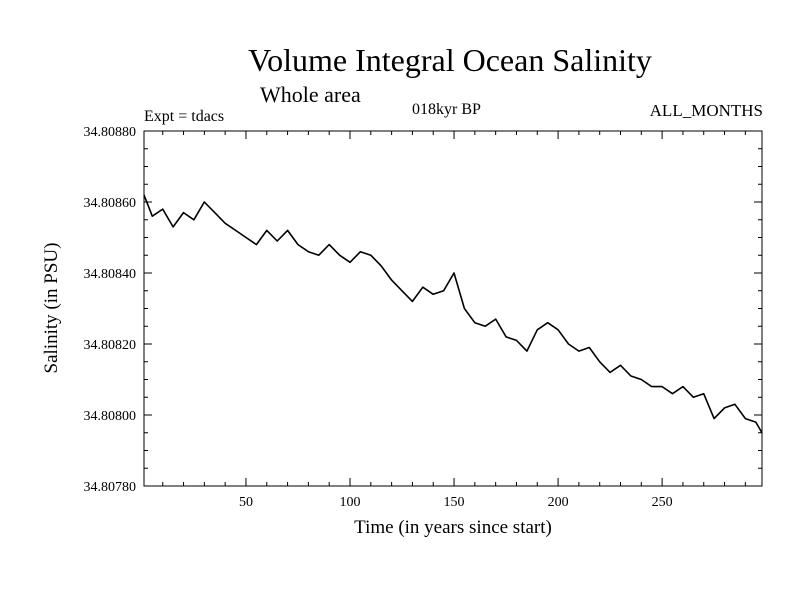 This screenshot has width=800, height=600. I want to click on x-tick-label: 150, so click(454, 502).